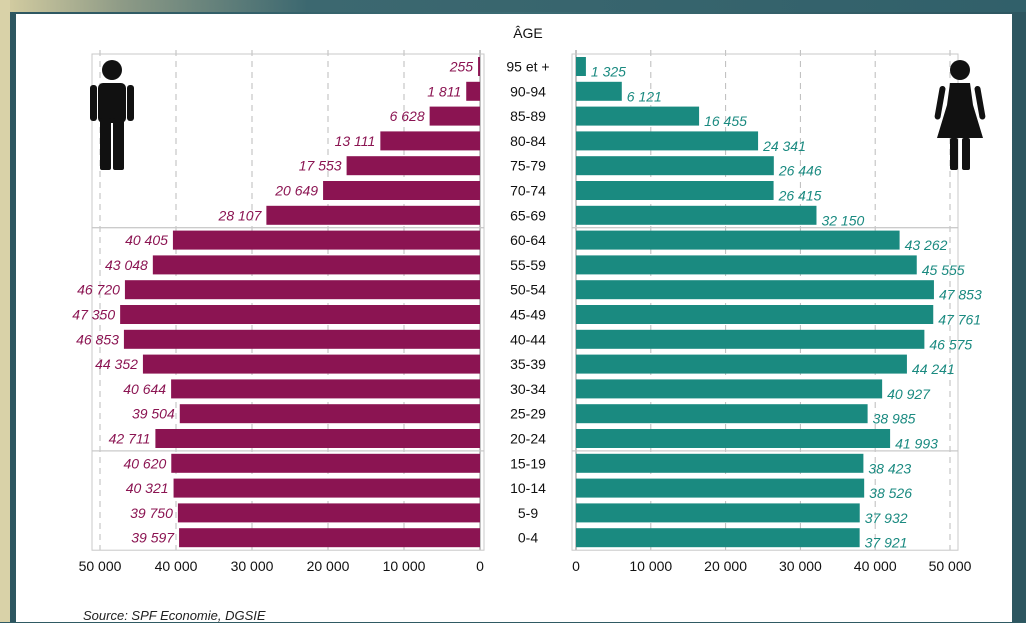 The height and width of the screenshot is (623, 1026). What do you see at coordinates (950, 566) in the screenshot?
I see `x-tick-label-right: 50 000` at bounding box center [950, 566].